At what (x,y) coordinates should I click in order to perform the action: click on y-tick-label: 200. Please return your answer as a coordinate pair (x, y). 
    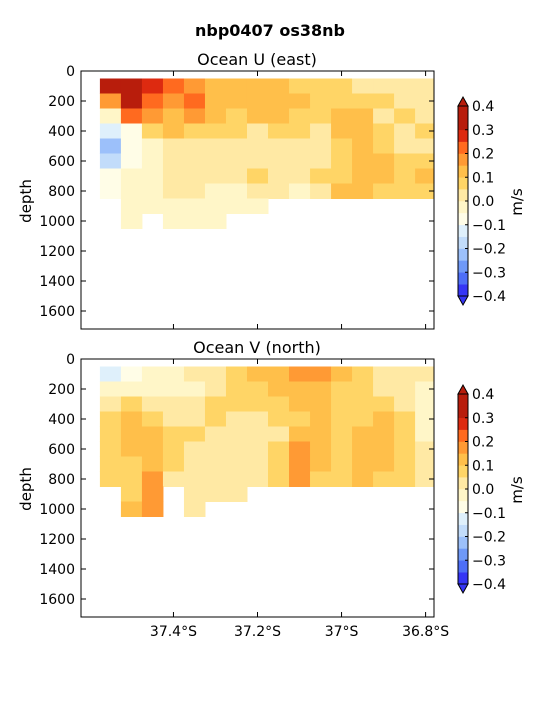
    Looking at the image, I should click on (61, 390).